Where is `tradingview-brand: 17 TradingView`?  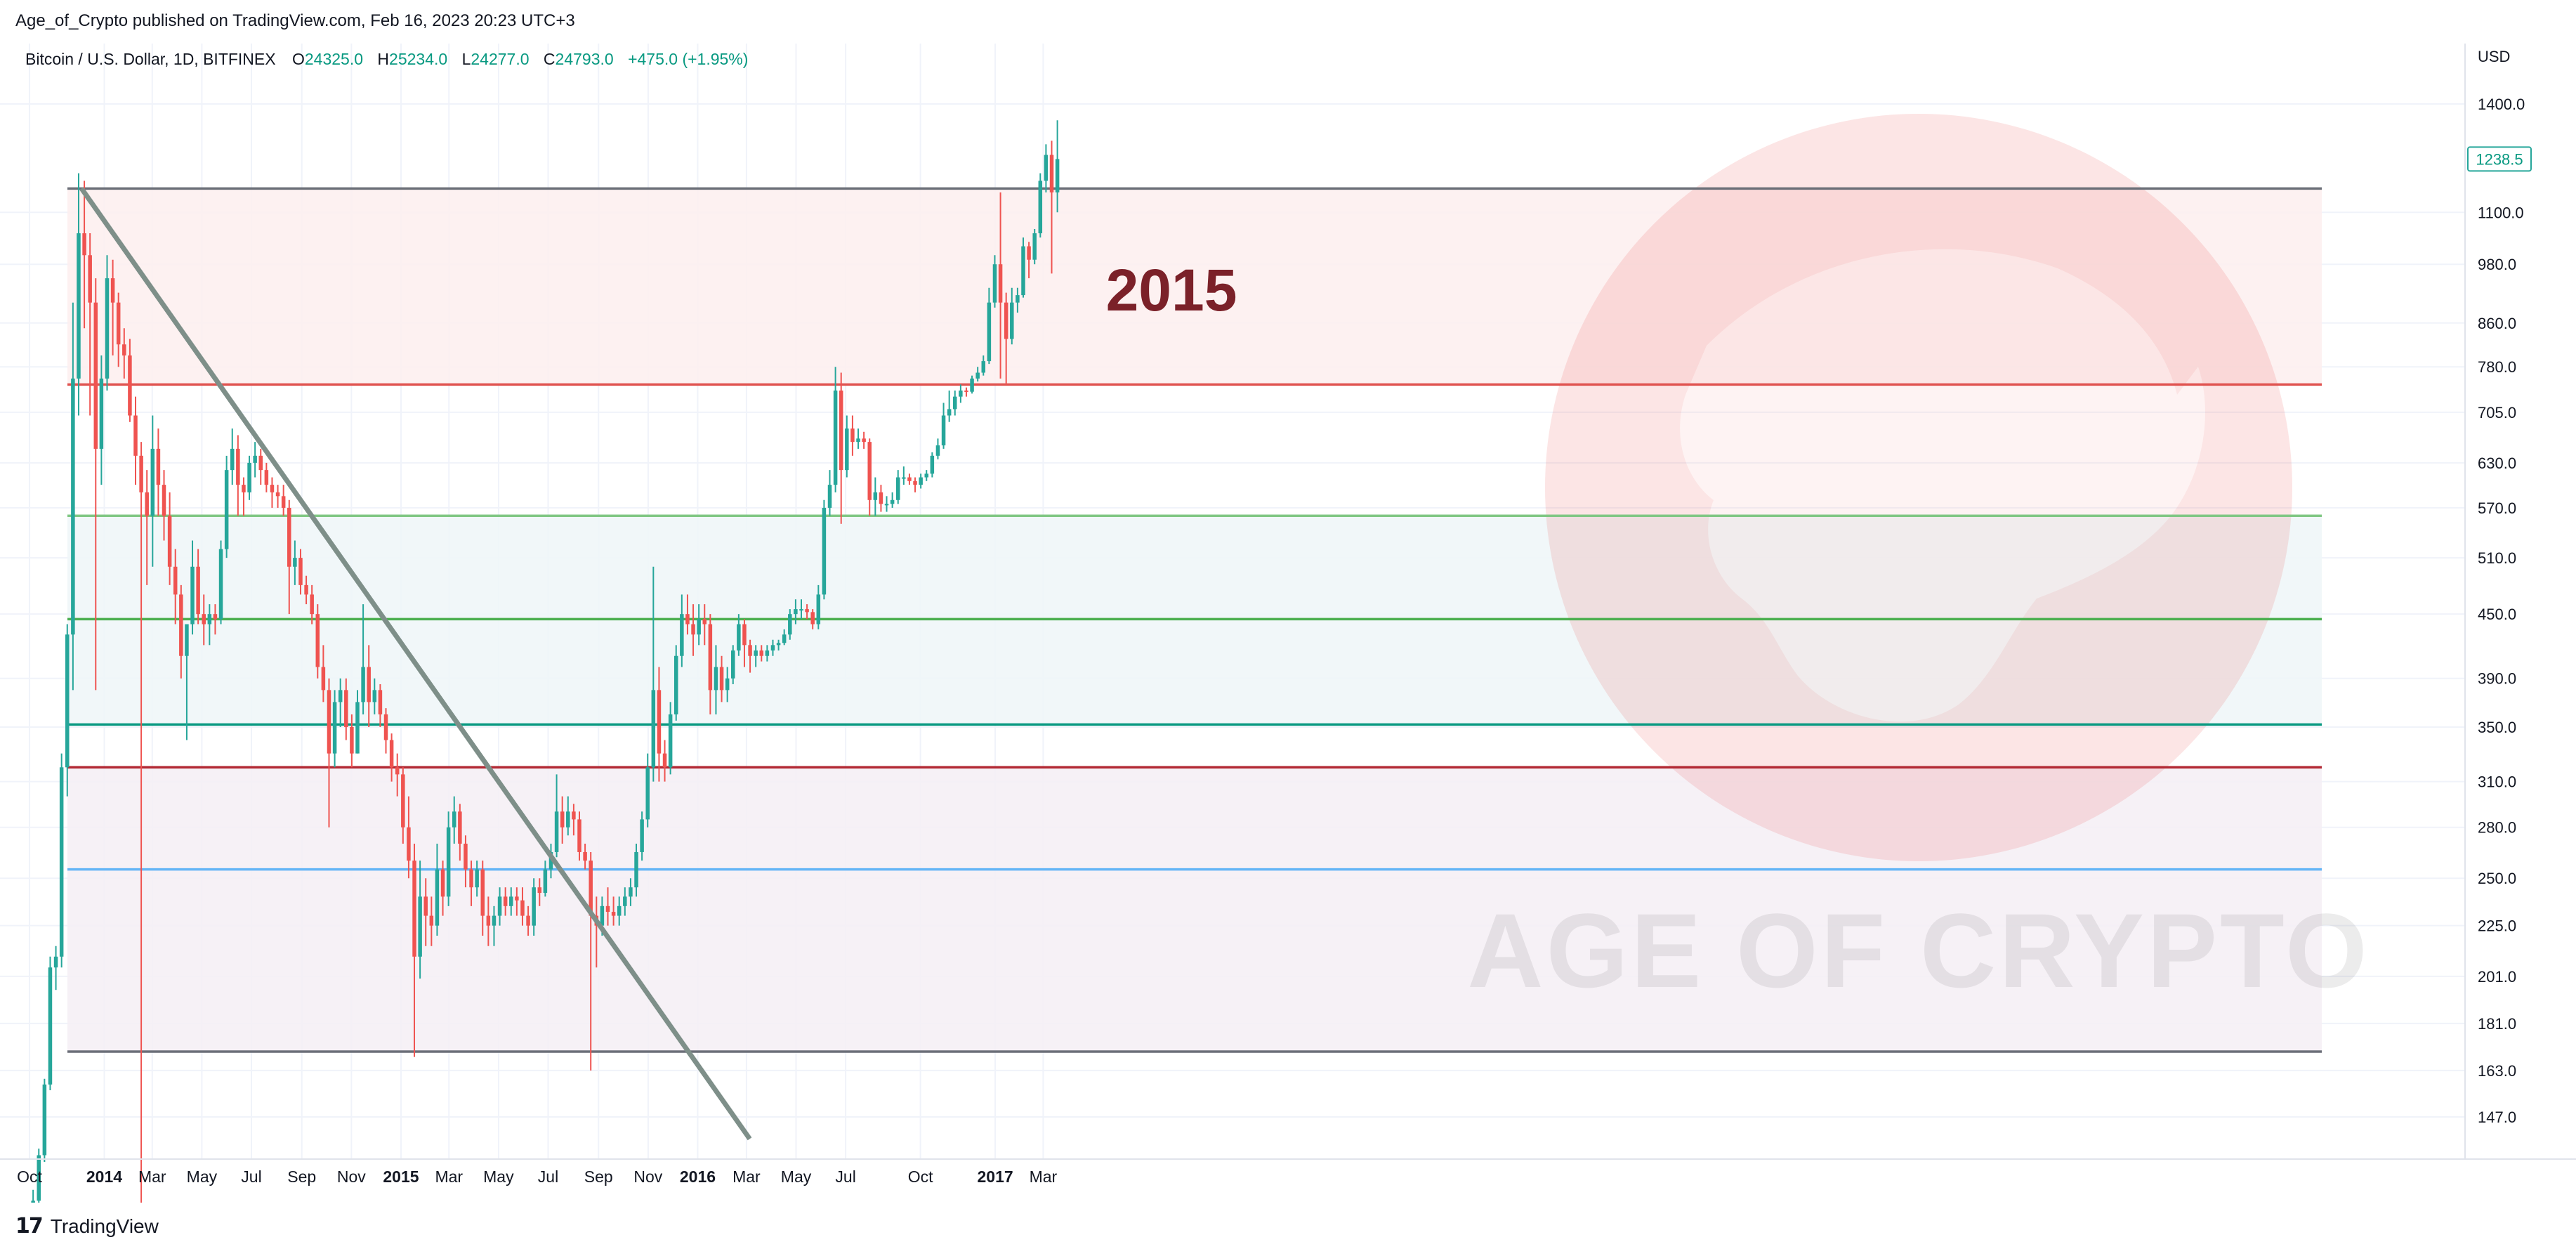
tradingview-brand: 17 TradingView is located at coordinates (87, 1226).